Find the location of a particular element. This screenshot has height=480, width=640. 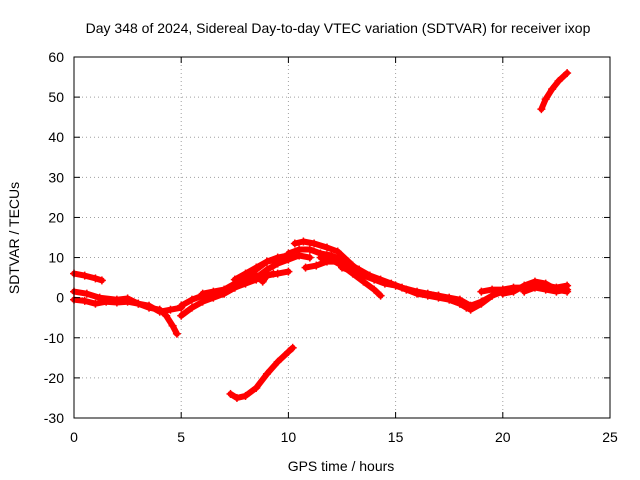

y-tick-label: 40 is located at coordinates (56, 137).